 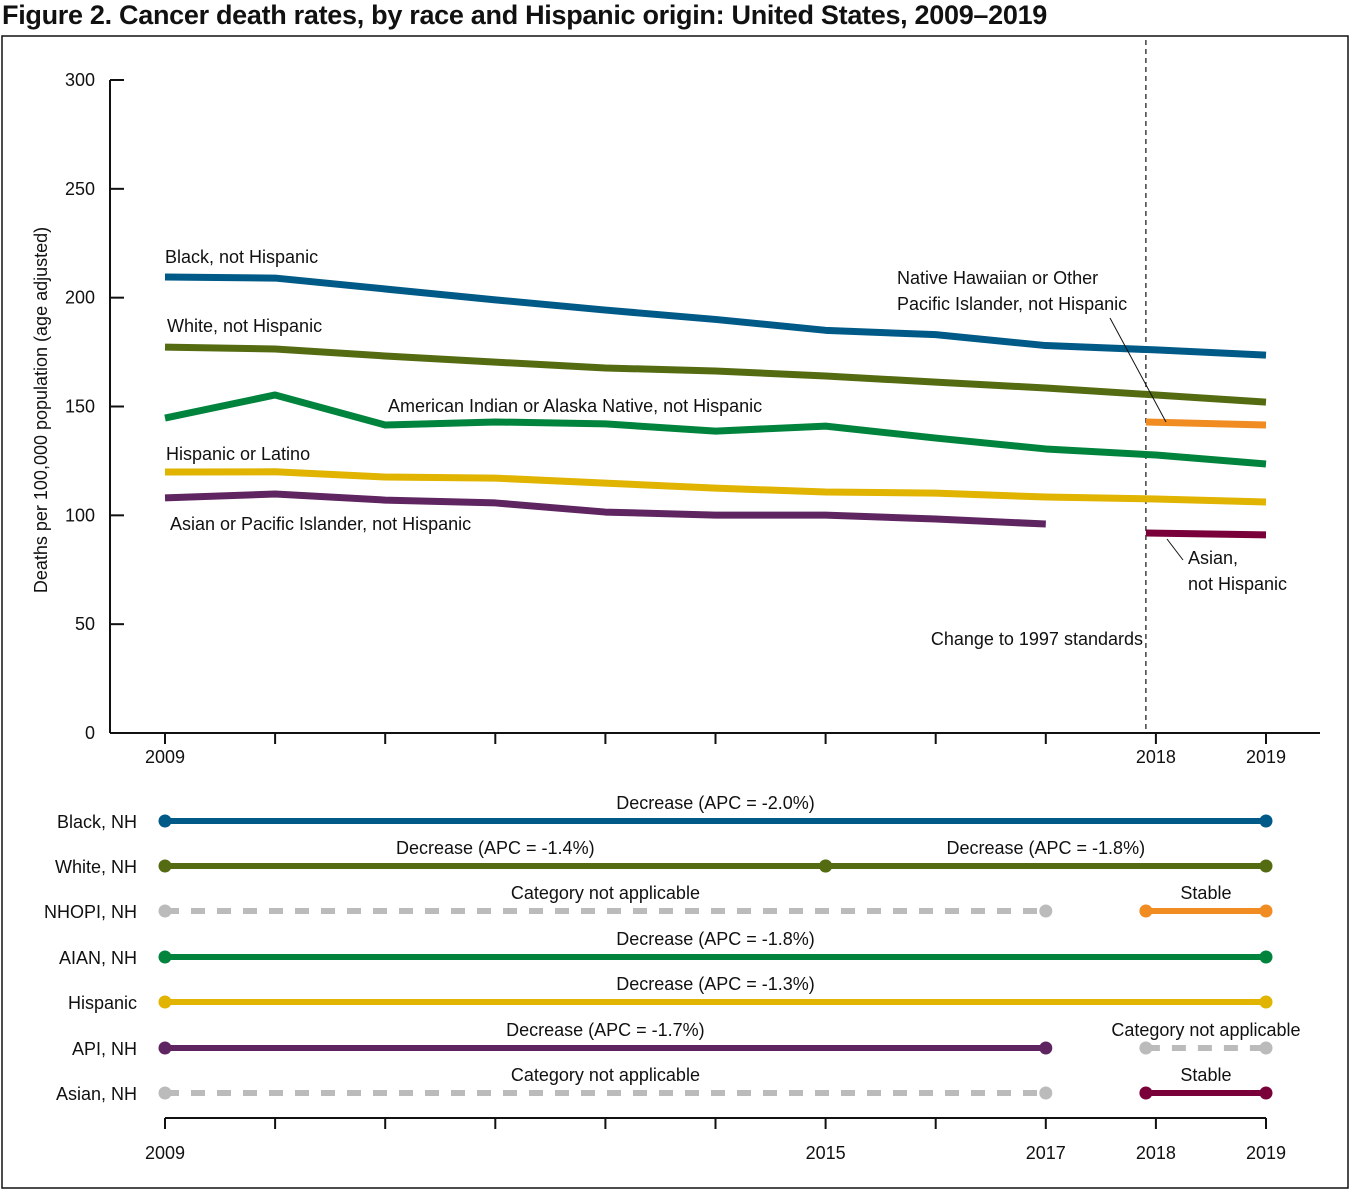 I want to click on segment-label: Decrease (APC = -1.3%), so click(x=715, y=984).